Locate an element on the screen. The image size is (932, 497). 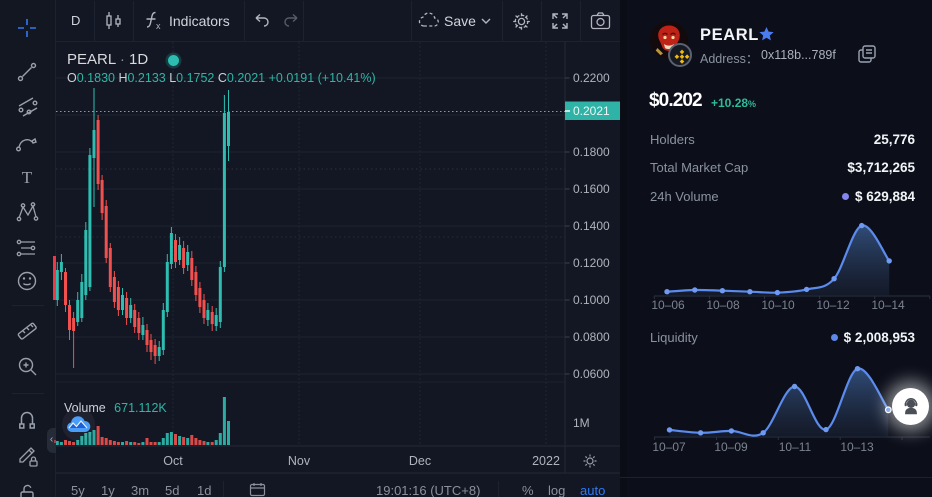
svg-text: 0.1800 is located at coordinates (591, 152).